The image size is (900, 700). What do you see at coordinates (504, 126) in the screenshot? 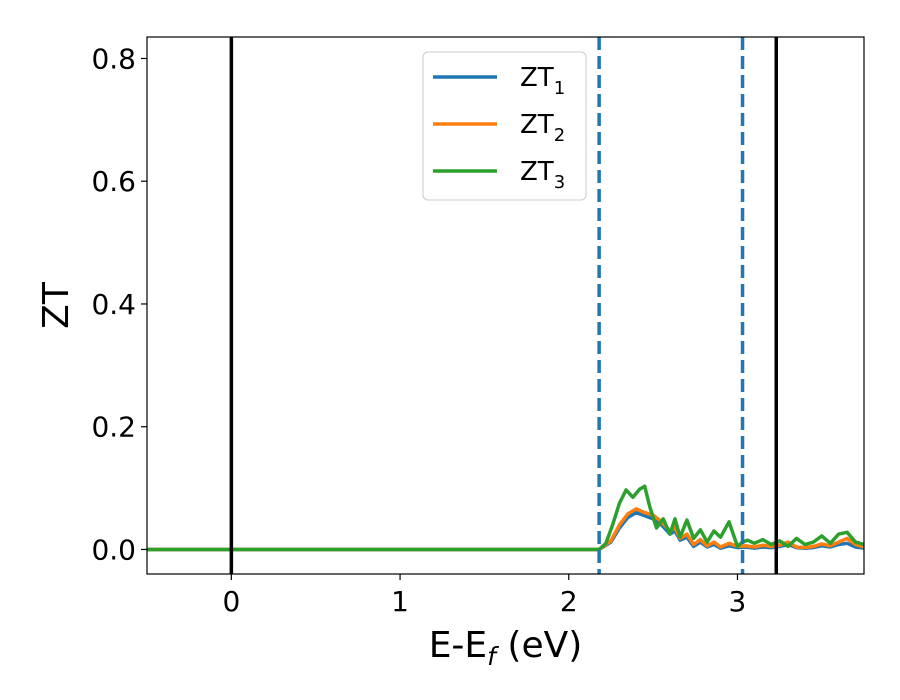
I see `legend-box` at bounding box center [504, 126].